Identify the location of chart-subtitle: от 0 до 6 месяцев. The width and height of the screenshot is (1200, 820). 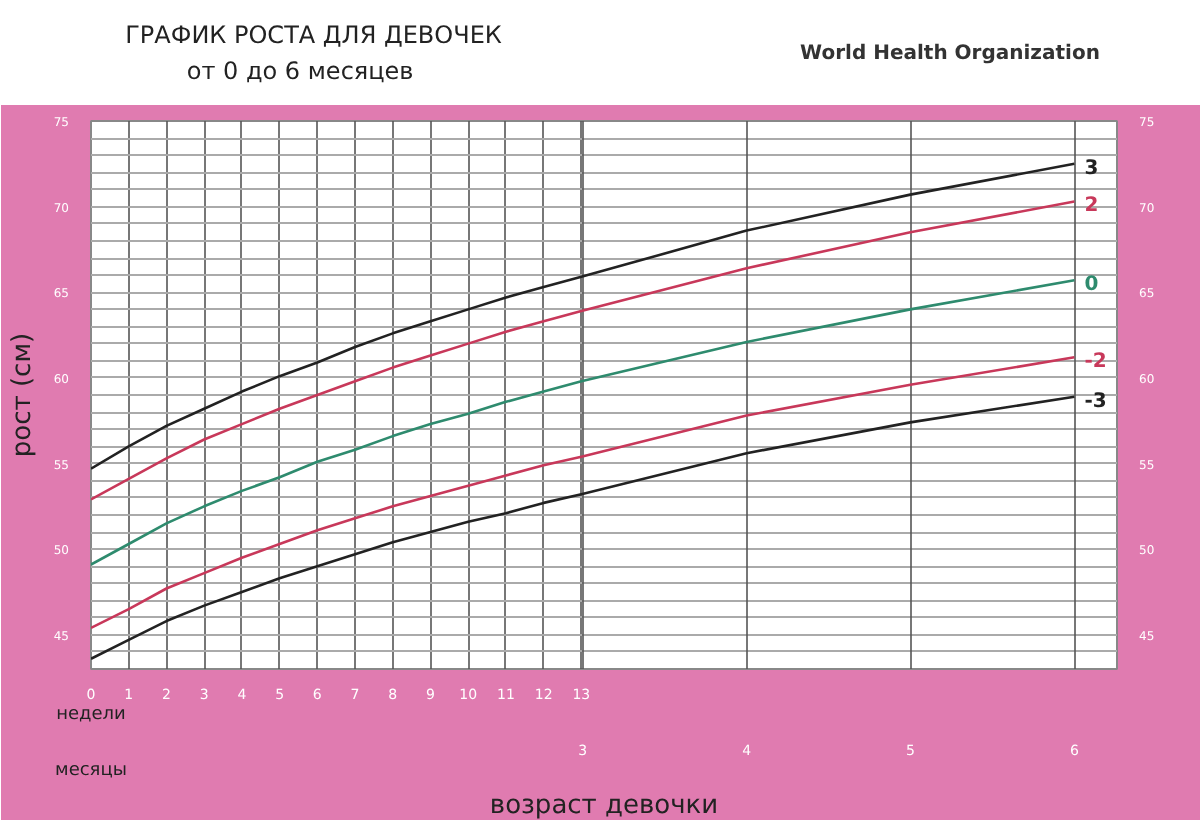
(300, 71).